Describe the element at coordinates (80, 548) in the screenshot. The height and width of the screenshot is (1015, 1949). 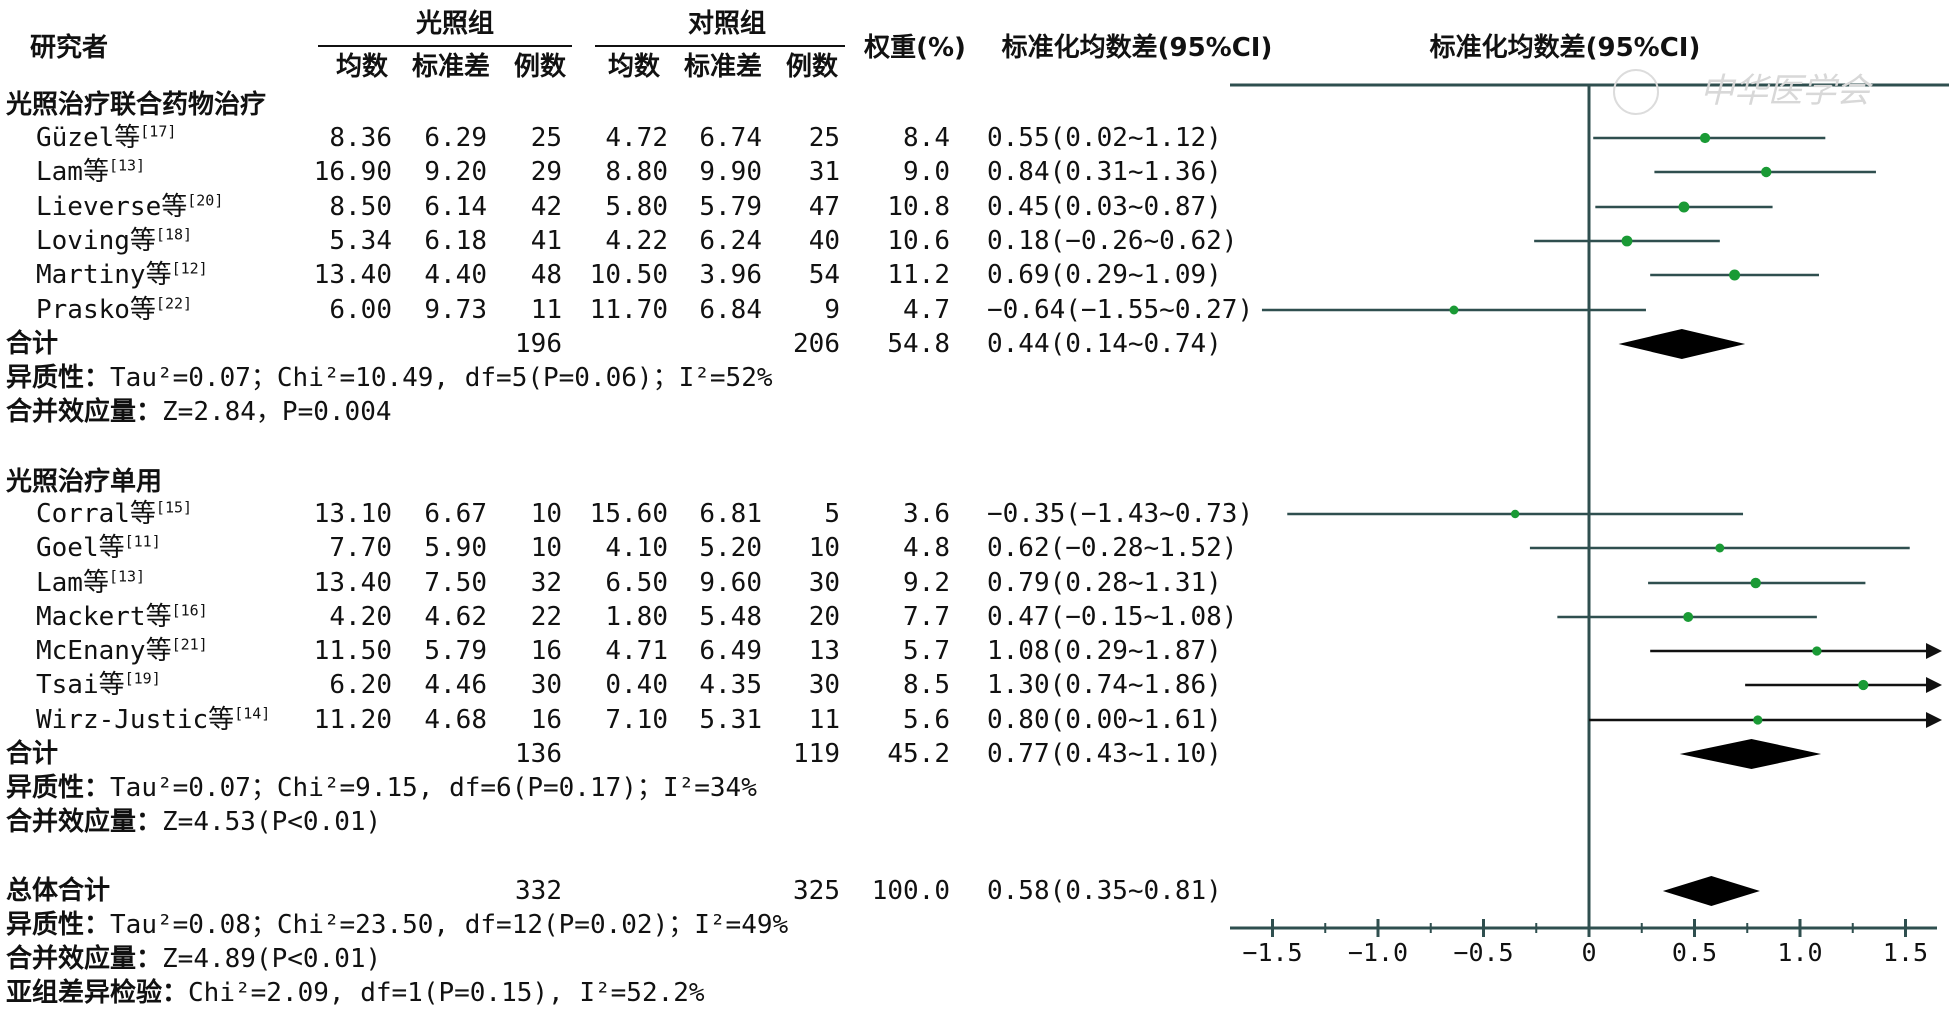
I see `study-1-1-name-text: Goel等` at that location.